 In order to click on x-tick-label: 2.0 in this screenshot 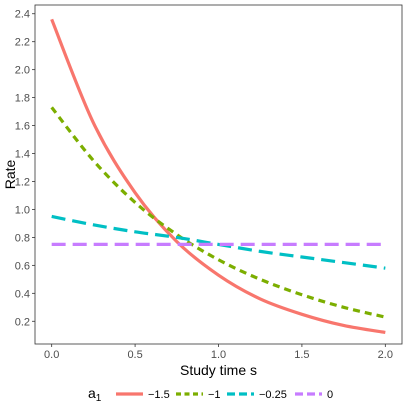, I will do `click(385, 355)`.